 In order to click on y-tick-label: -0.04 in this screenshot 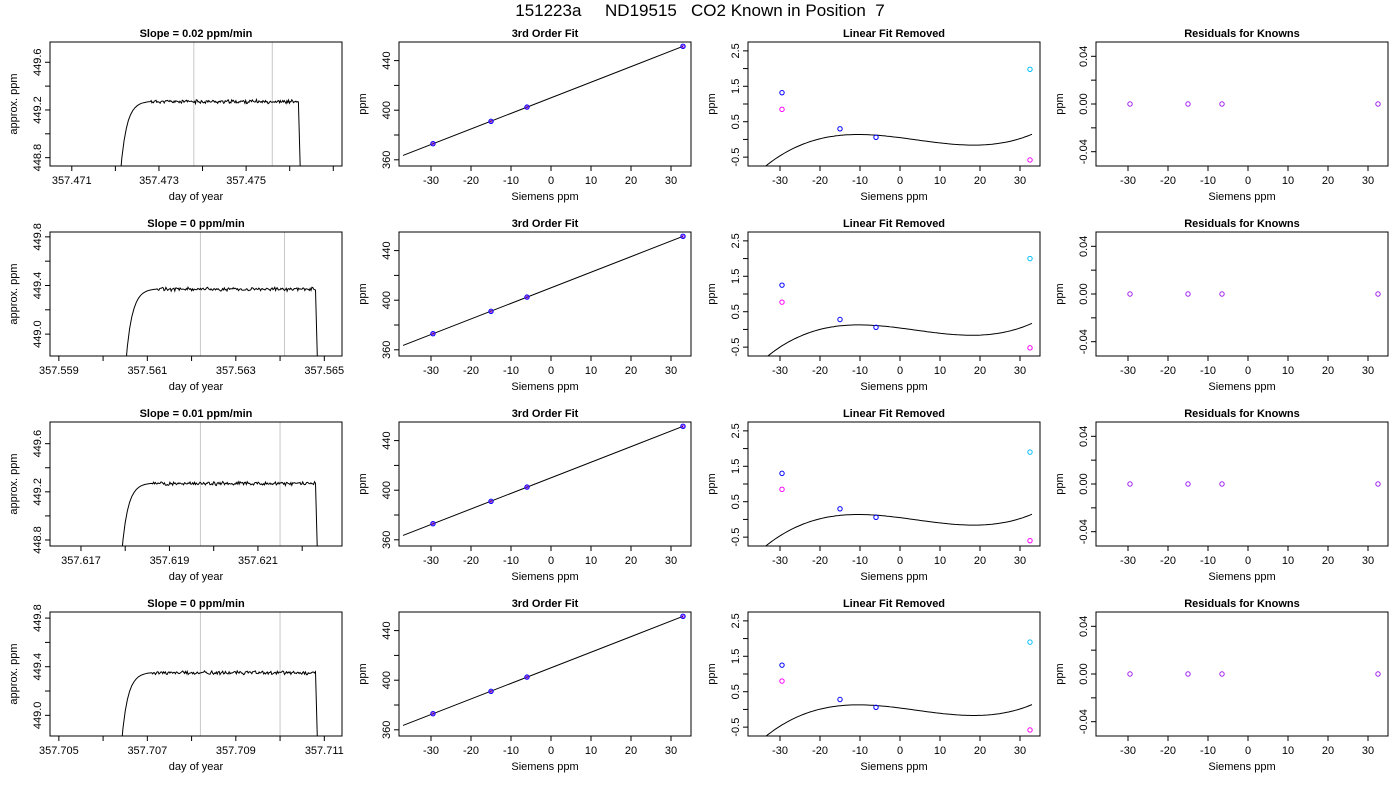, I will do `click(1084, 151)`.